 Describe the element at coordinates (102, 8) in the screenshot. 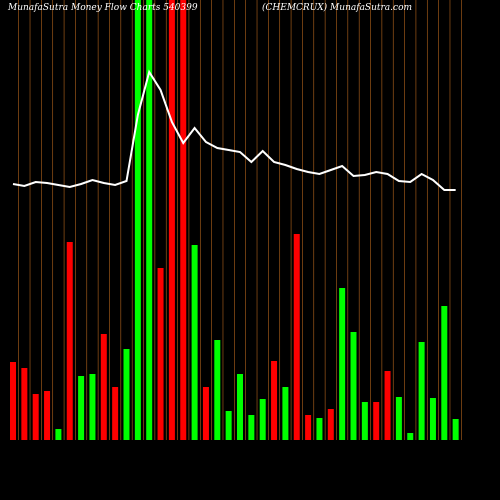

I see `chart-title: MunafaSutra Money Flow Charts 540399` at that location.